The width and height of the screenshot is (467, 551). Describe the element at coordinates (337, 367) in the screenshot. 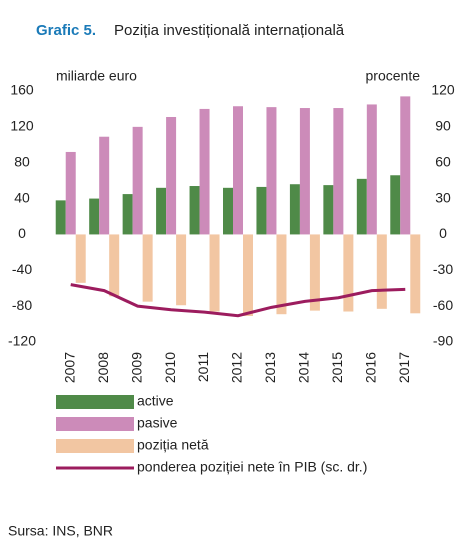

I see `x-tick-label: 2015` at that location.